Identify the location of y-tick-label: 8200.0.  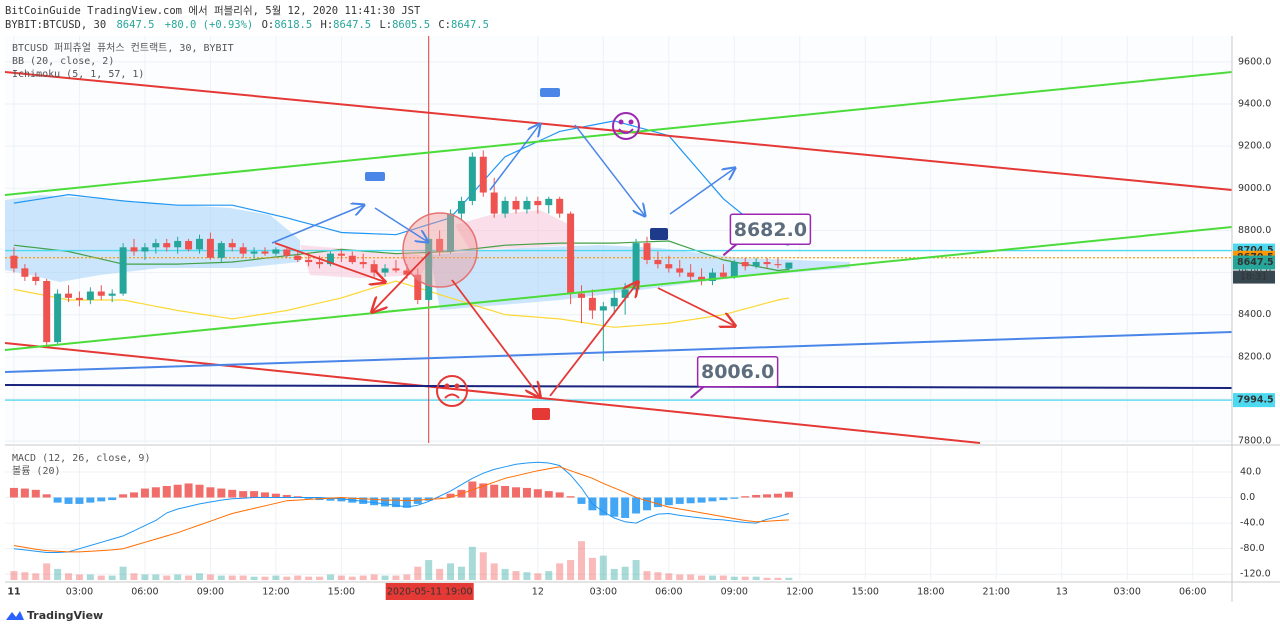
(1254, 356).